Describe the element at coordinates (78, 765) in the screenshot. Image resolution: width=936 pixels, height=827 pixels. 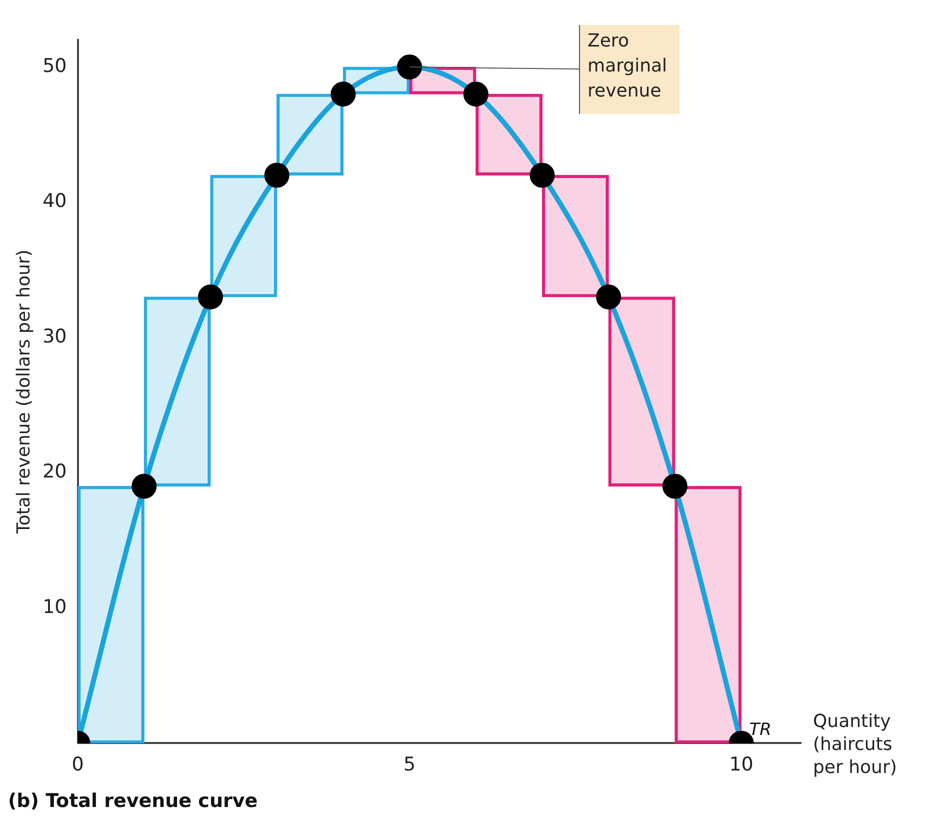
I see `x-tick-label: 0` at that location.